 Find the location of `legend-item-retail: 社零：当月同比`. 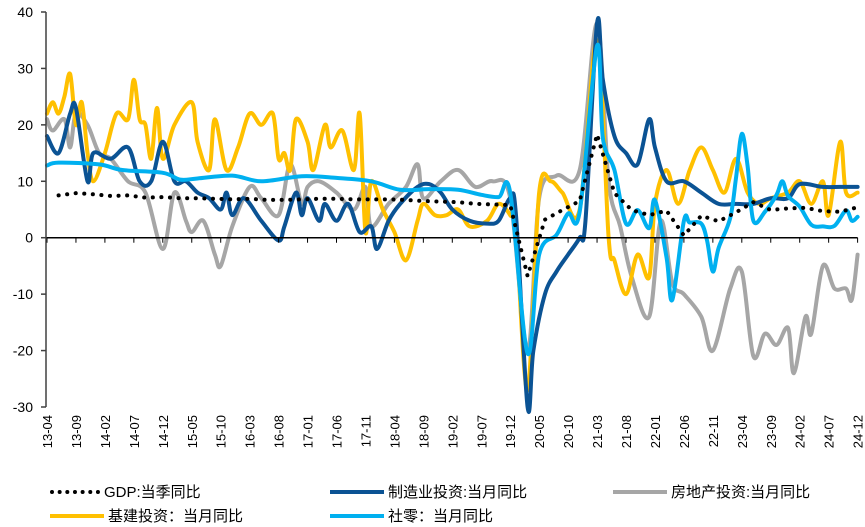

legend-item-retail: 社零：当月同比 is located at coordinates (411, 515).